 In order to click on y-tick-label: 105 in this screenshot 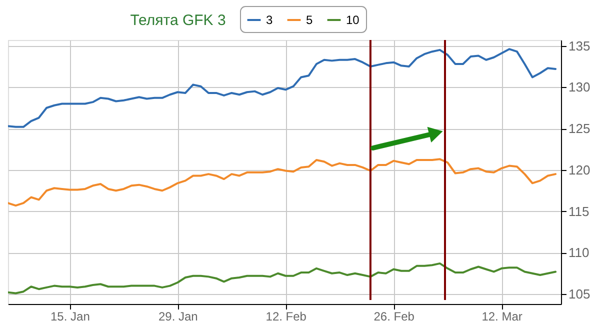, I will do `click(579, 294)`.